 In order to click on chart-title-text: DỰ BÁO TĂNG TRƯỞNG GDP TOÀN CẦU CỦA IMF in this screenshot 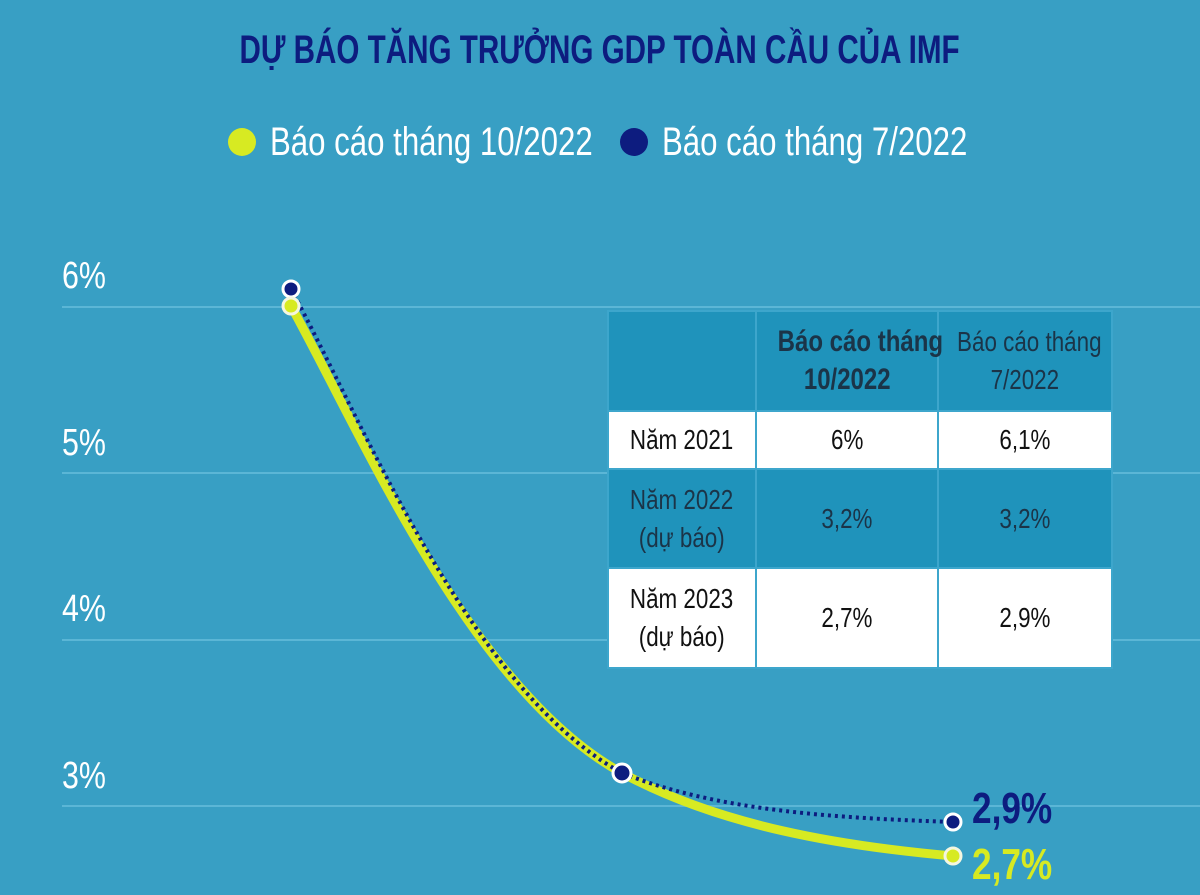, I will do `click(600, 50)`.